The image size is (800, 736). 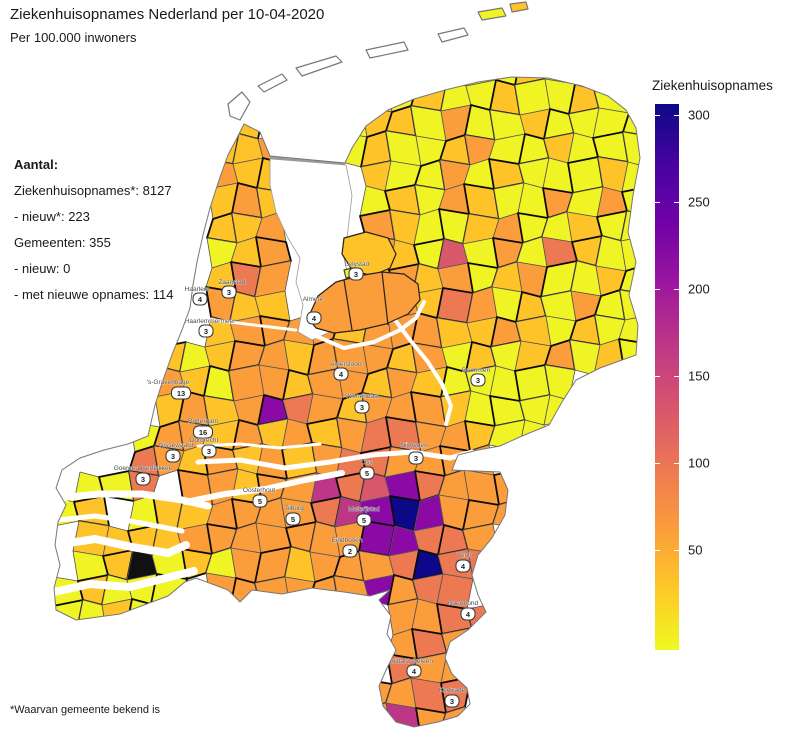 I want to click on municipality-label: 's-Gravenhage, so click(x=168, y=382).